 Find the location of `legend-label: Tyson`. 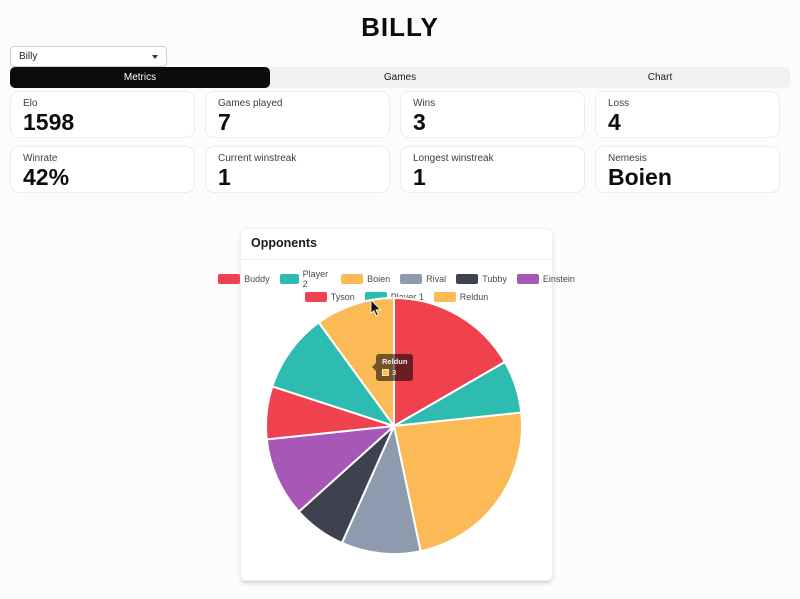

legend-label: Tyson is located at coordinates (342, 297).